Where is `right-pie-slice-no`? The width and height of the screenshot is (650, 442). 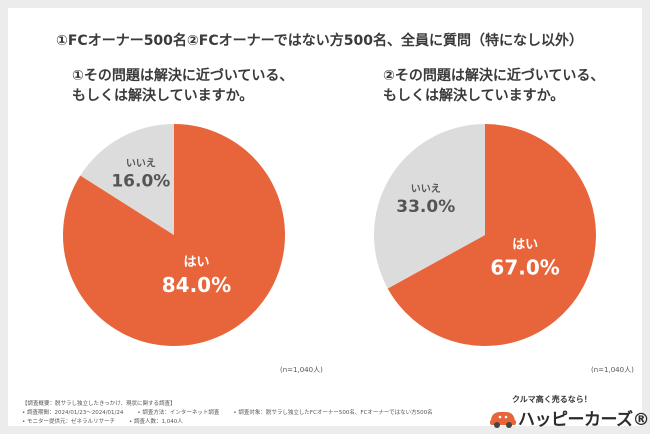 right-pie-slice-no is located at coordinates (429, 206).